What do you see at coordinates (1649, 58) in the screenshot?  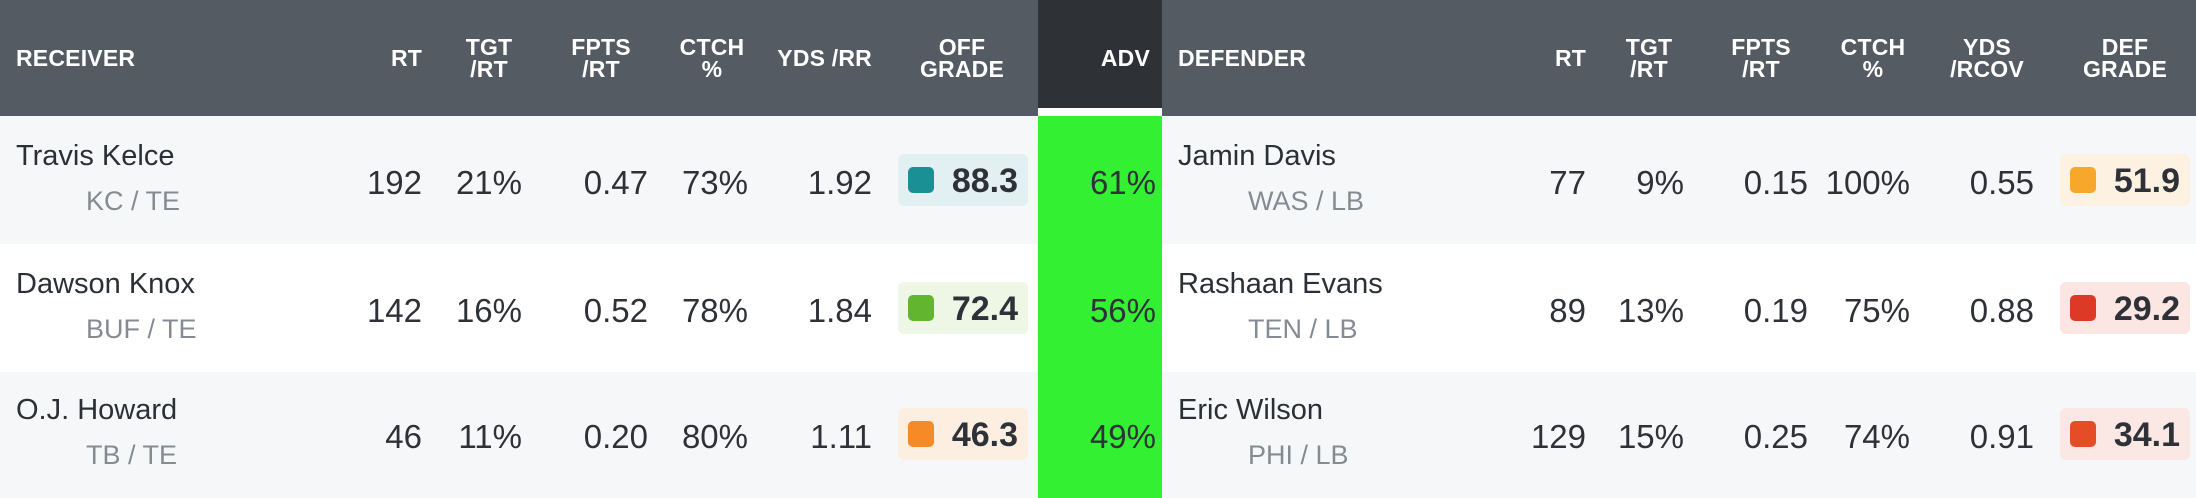 I see `col-def-tgt-rt: TGT /RT` at bounding box center [1649, 58].